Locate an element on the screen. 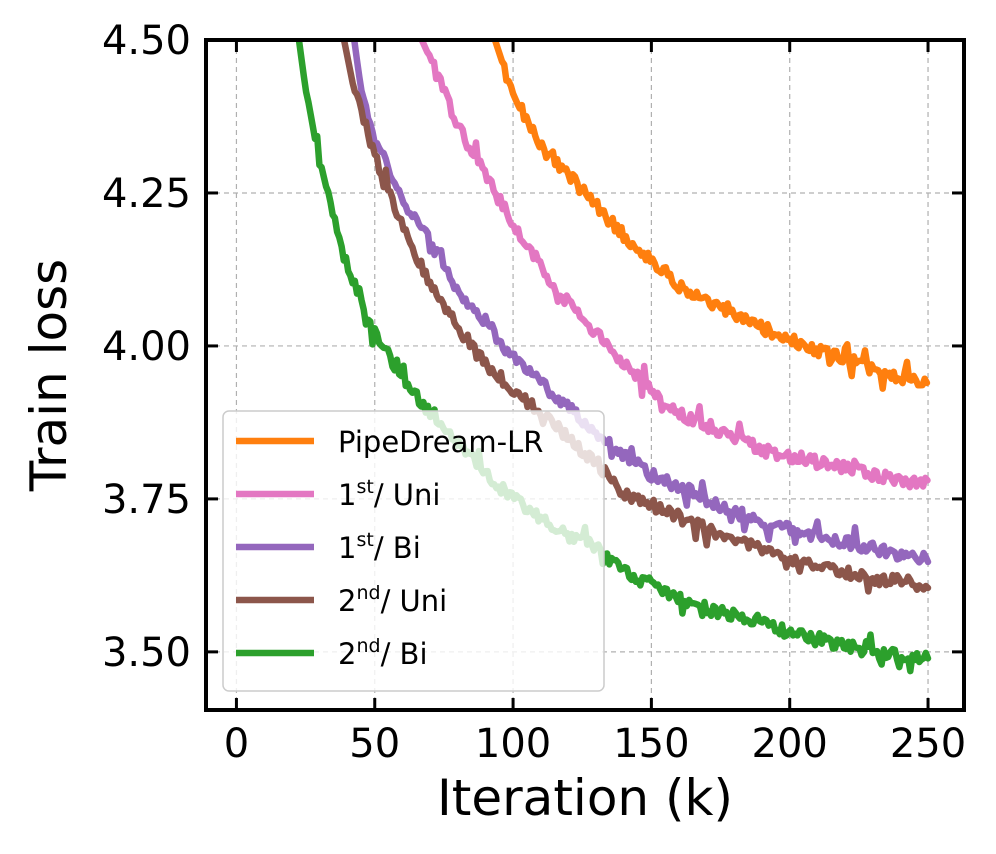 The height and width of the screenshot is (854, 996). y-tick-label: 4.50 is located at coordinates (146, 41).